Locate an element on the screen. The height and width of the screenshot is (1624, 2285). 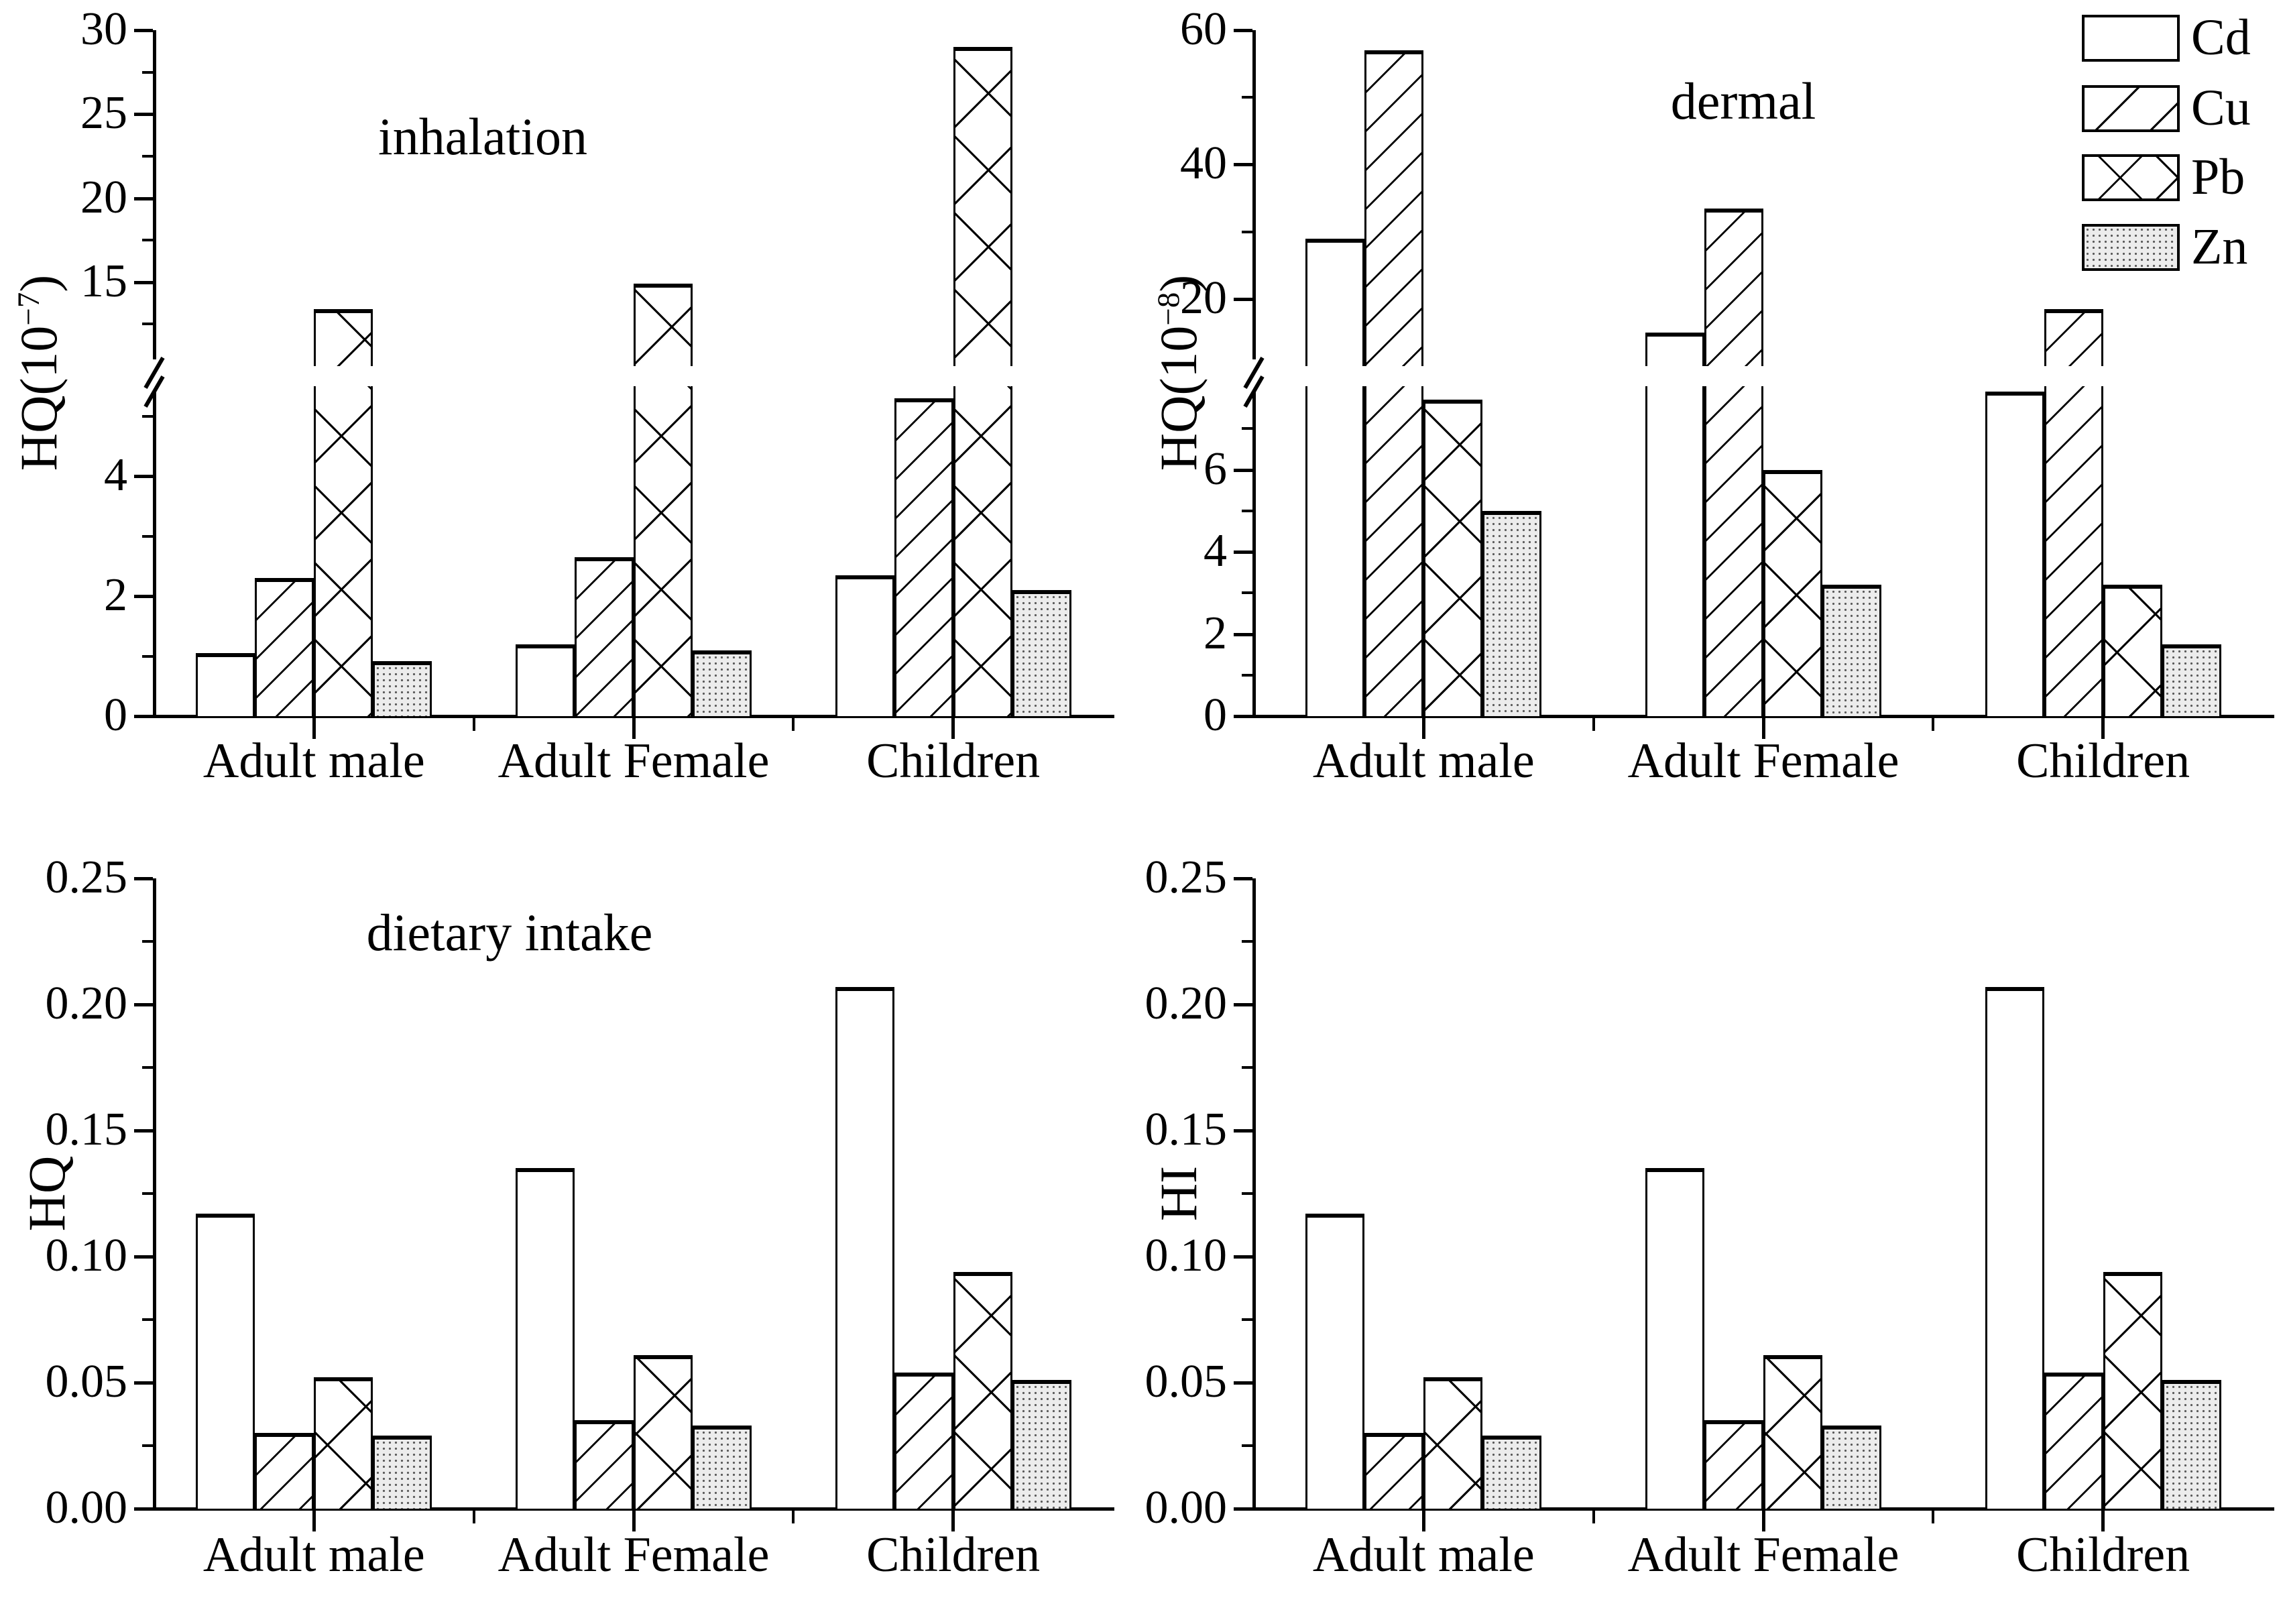
bar-inhalation-children-cd is located at coordinates (864, 645).